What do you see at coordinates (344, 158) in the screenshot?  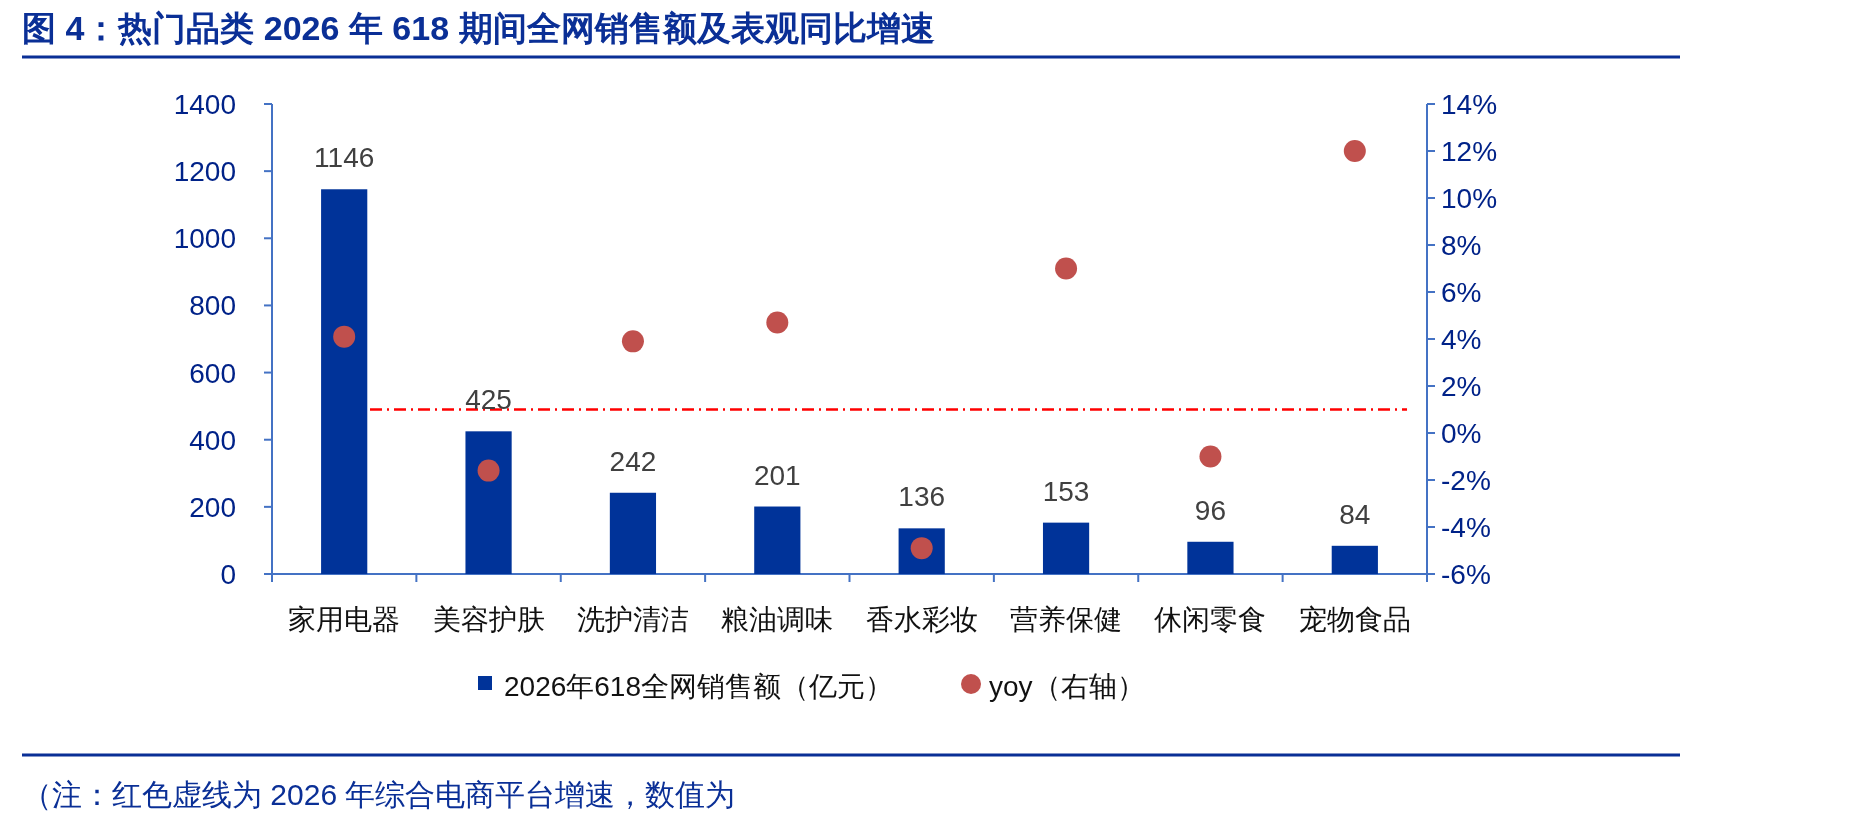 I see `data-label: 1146` at bounding box center [344, 158].